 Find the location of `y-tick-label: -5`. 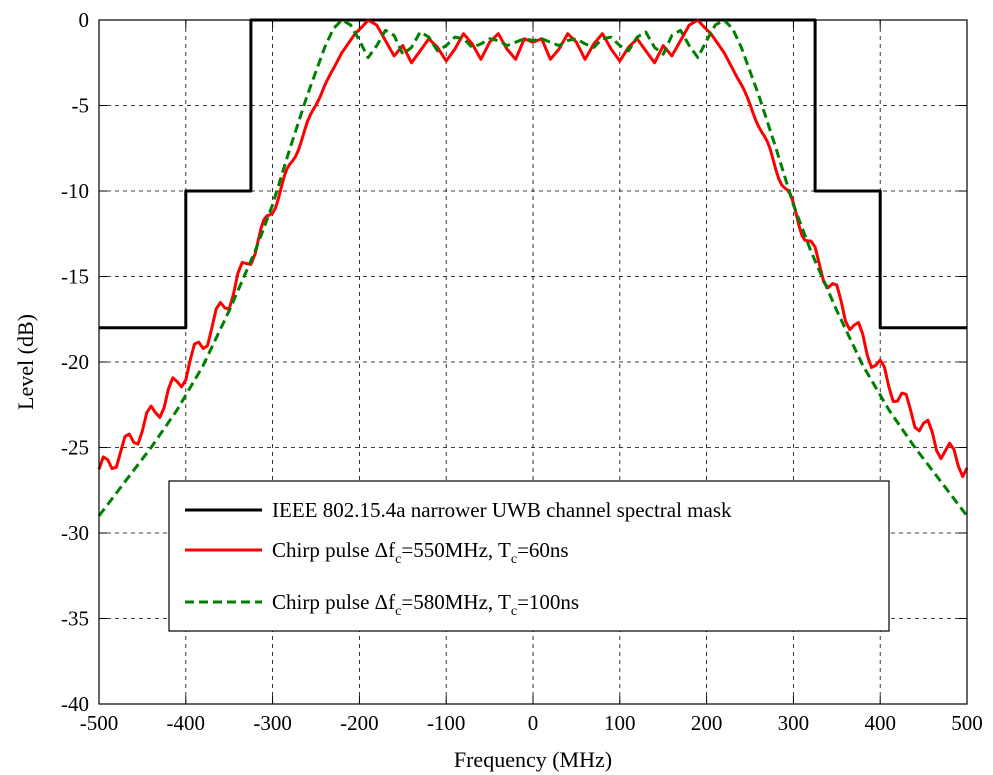

y-tick-label: -5 is located at coordinates (81, 106).